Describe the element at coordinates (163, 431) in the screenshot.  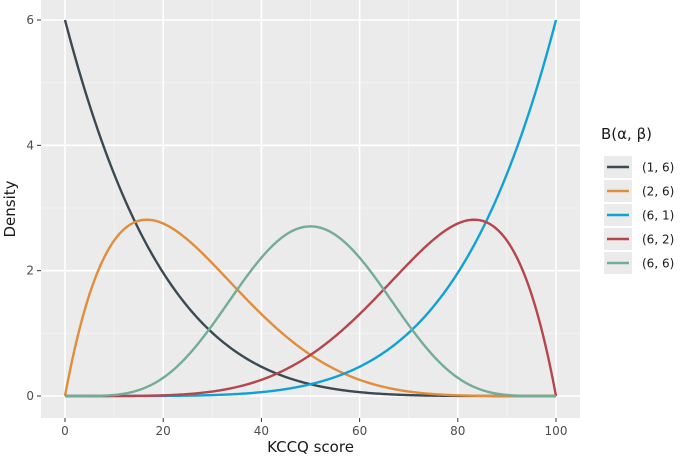
I see `x-tick-label: 20` at that location.